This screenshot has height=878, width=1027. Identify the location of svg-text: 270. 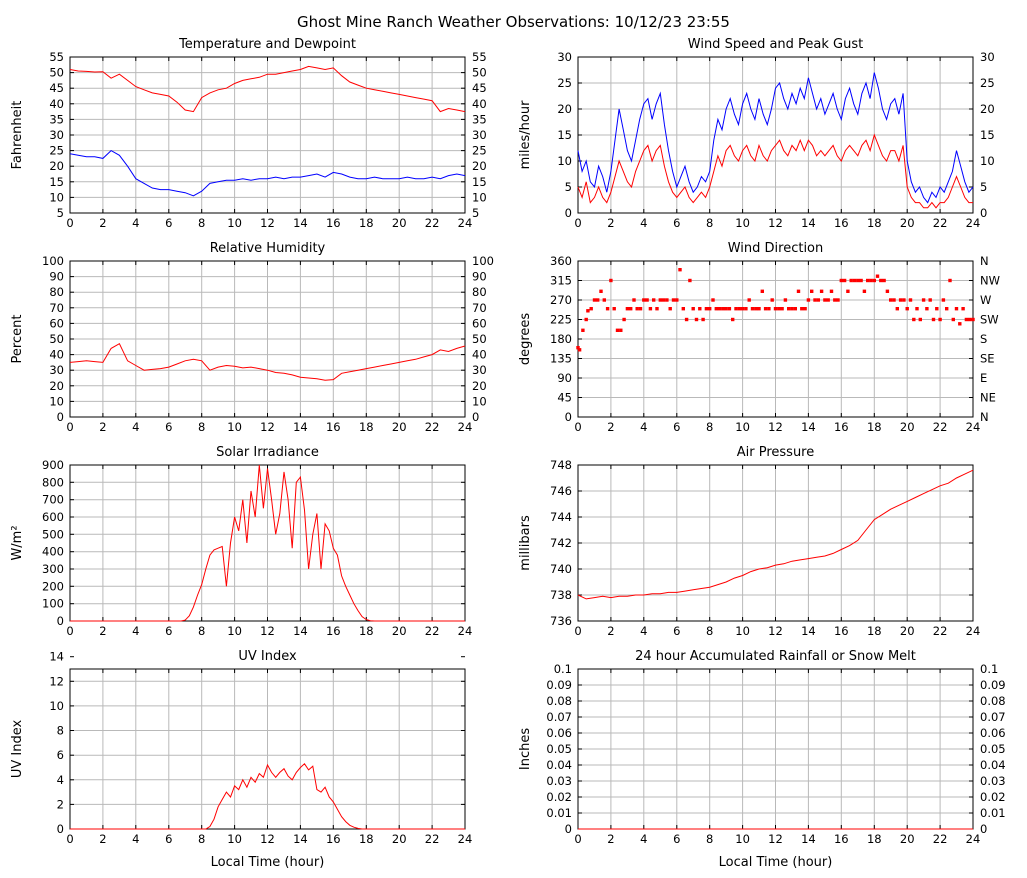
(561, 300).